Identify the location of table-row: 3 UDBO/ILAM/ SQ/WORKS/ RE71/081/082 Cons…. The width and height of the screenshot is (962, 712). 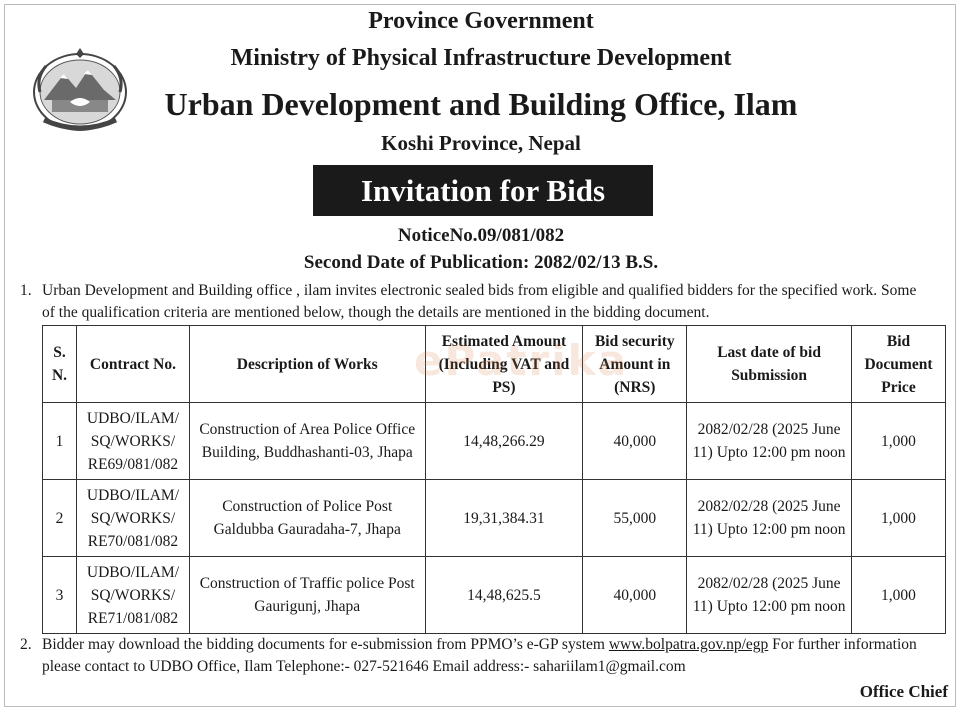
(494, 595).